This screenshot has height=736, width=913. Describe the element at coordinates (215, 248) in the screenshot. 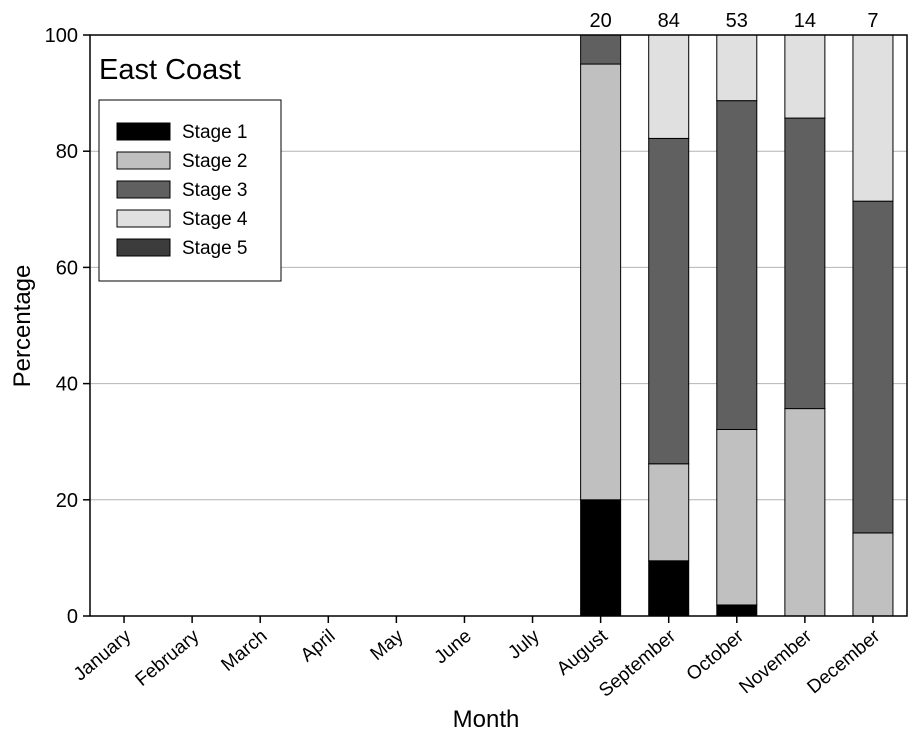

I see `legend-label: Stage 5` at that location.